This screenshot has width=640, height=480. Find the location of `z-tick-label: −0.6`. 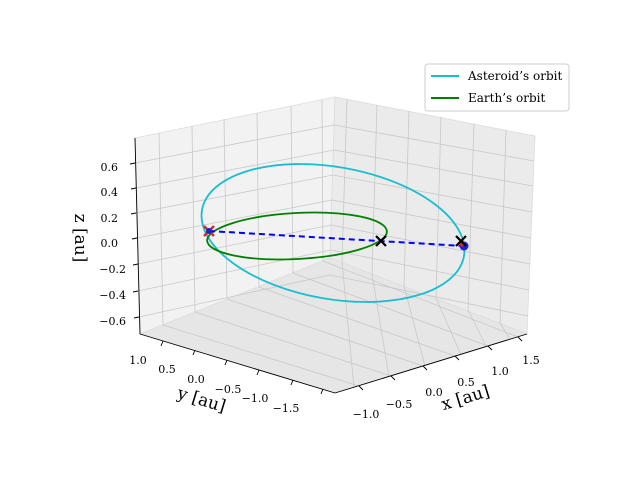

z-tick-label: −0.6 is located at coordinates (112, 321).